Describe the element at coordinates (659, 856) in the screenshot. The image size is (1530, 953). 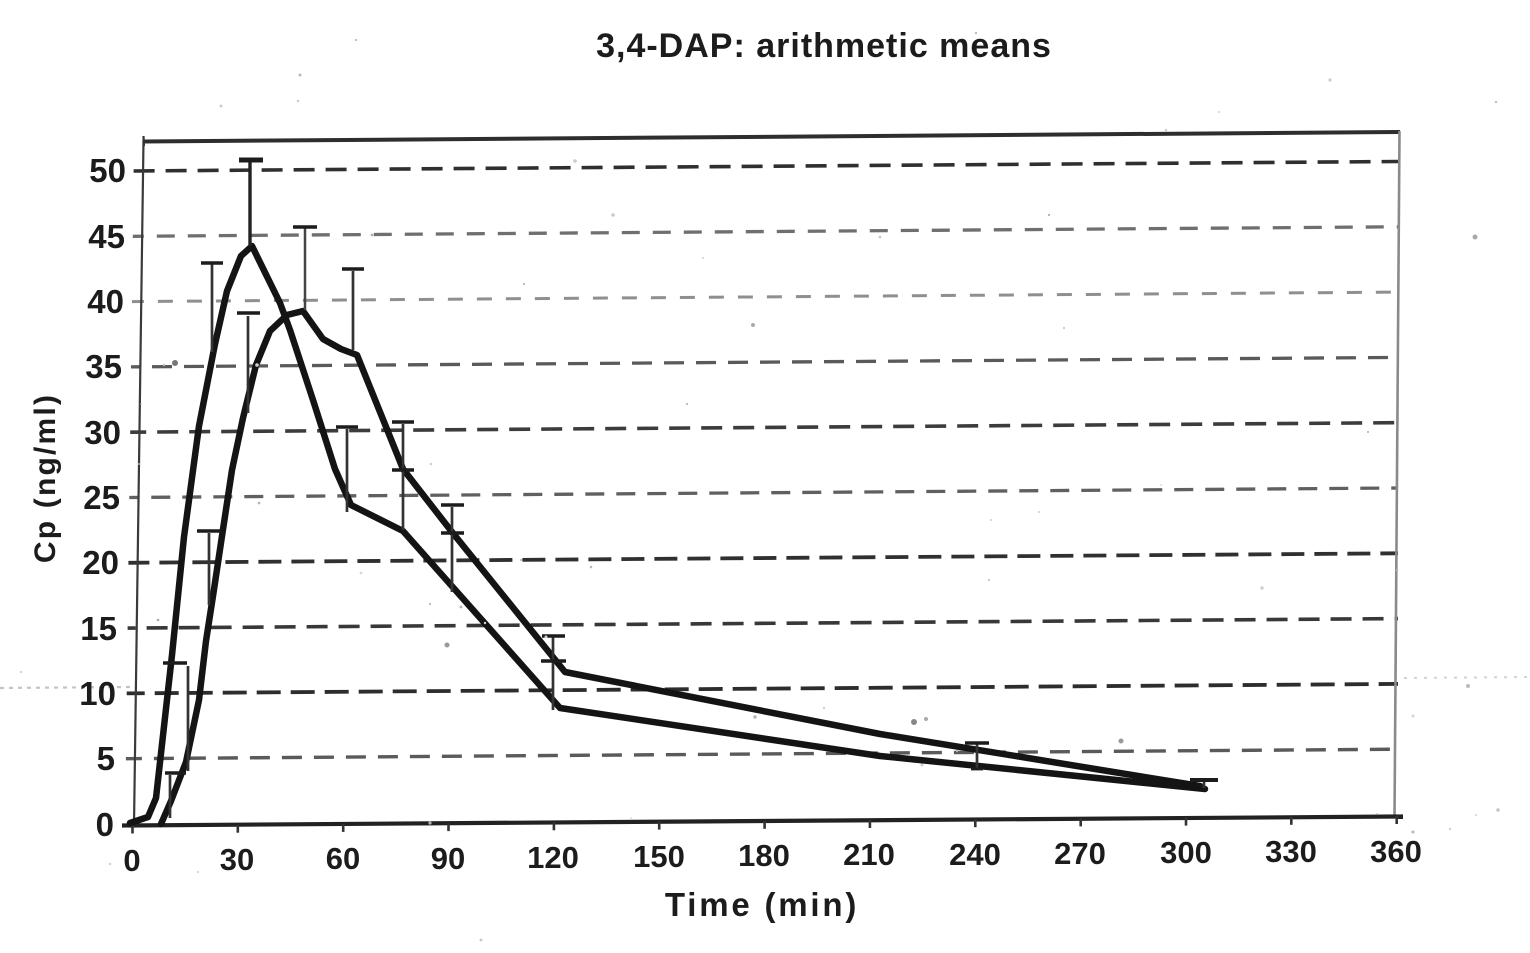
I see `svg-text: 150` at that location.